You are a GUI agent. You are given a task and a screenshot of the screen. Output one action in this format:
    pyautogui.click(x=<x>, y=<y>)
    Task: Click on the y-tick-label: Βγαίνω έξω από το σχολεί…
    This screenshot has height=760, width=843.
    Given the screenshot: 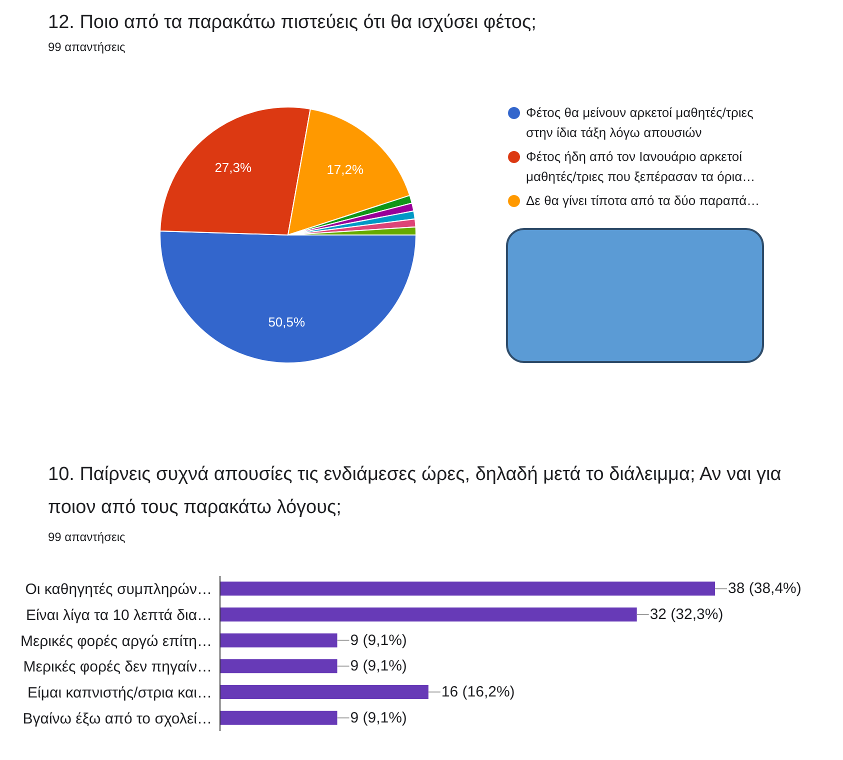 What is the action you would take?
    pyautogui.click(x=117, y=719)
    